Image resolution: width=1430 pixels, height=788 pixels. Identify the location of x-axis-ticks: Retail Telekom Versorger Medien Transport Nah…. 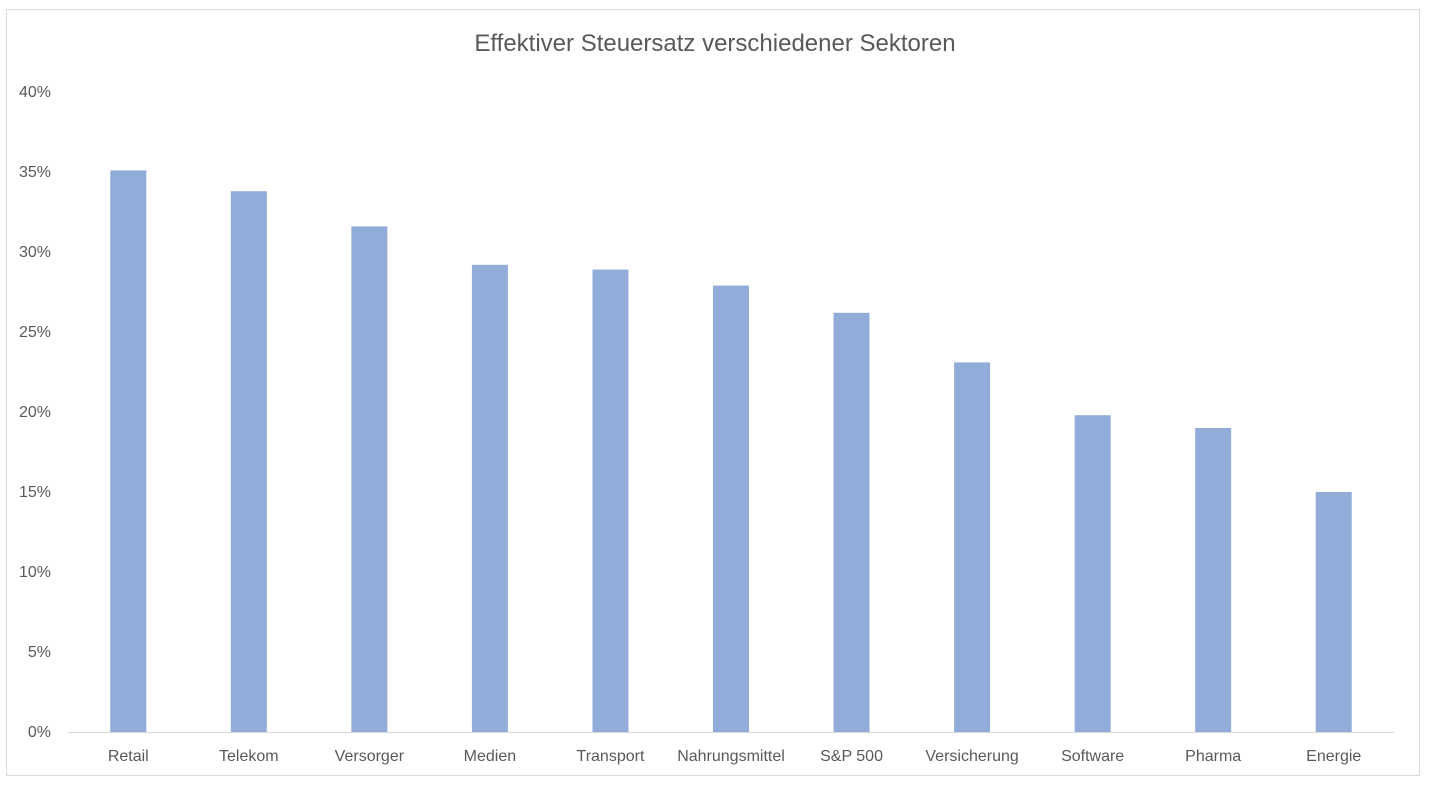
(735, 756).